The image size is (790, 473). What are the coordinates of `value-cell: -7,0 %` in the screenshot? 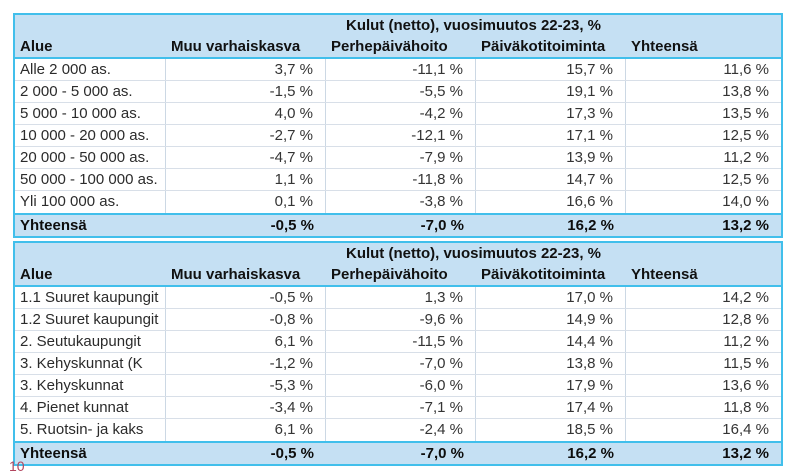 It's located at (401, 363).